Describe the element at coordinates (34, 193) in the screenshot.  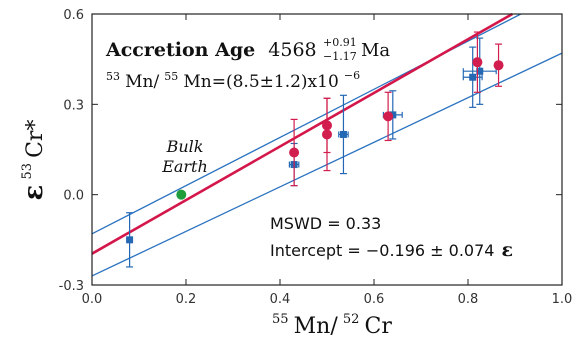
I see `y-label-eps: ε` at that location.